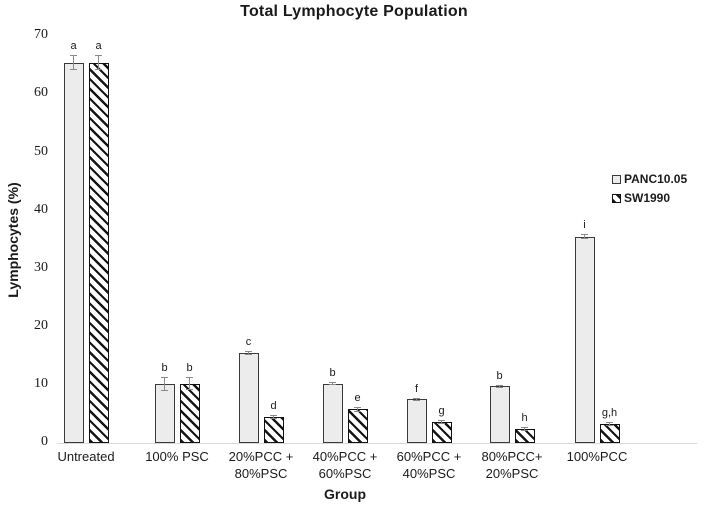 This screenshot has height=510, width=708. What do you see at coordinates (416, 388) in the screenshot?
I see `significance-label: f` at bounding box center [416, 388].